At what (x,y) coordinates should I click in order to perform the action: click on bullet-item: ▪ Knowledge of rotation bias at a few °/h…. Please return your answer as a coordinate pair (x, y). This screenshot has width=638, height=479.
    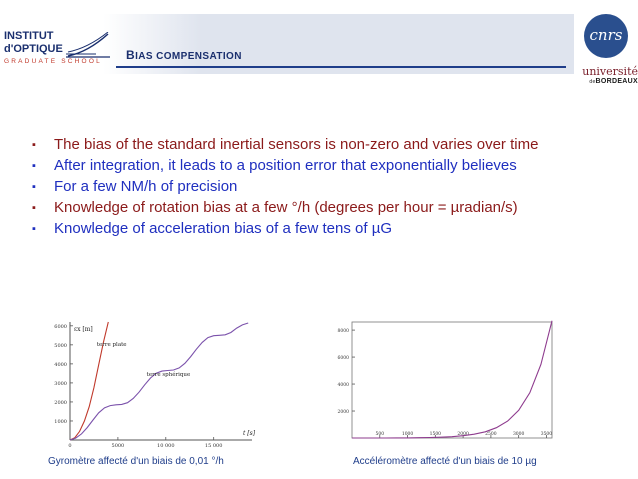
    Looking at the image, I should click on (327, 208).